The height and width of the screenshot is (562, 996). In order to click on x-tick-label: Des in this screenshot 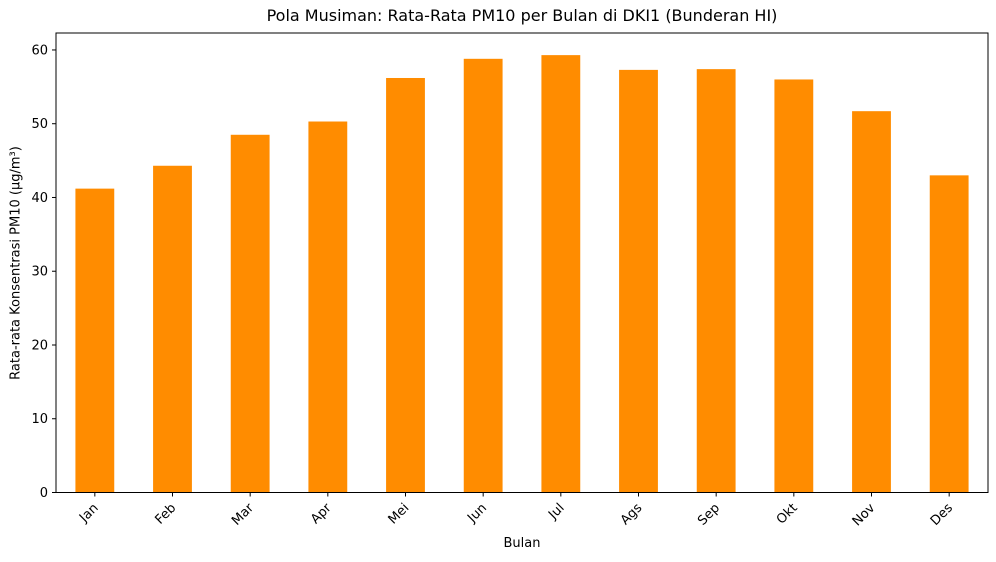, I will do `click(942, 515)`.